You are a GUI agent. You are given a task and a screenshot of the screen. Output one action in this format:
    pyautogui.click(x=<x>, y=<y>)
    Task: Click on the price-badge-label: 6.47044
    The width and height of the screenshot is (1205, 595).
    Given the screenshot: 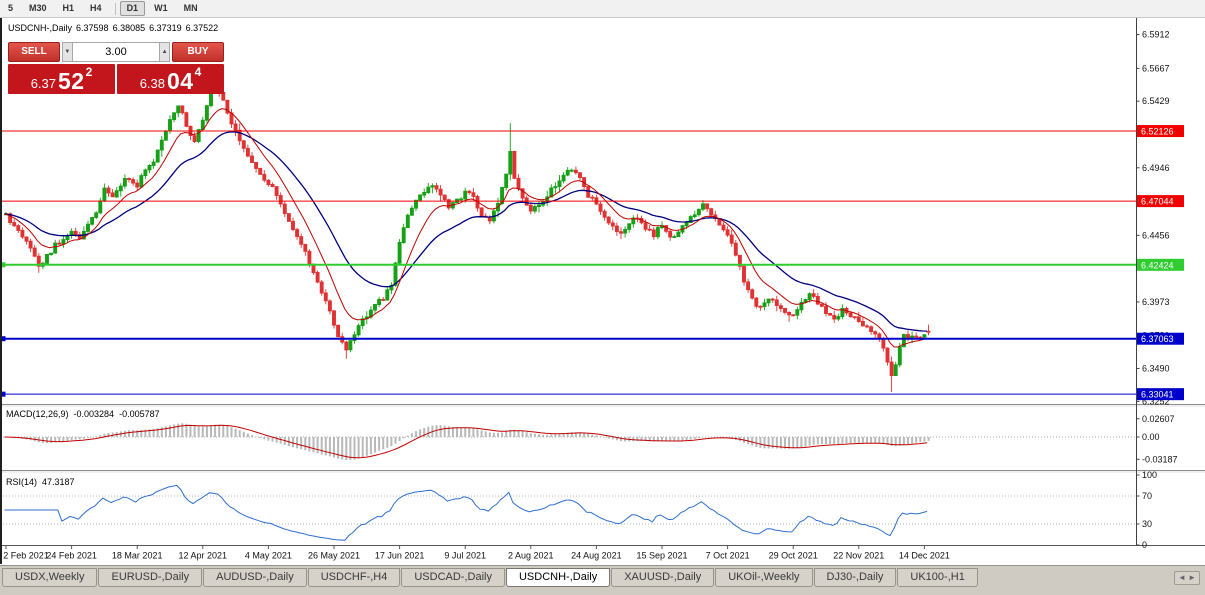 What is the action you would take?
    pyautogui.click(x=1157, y=202)
    